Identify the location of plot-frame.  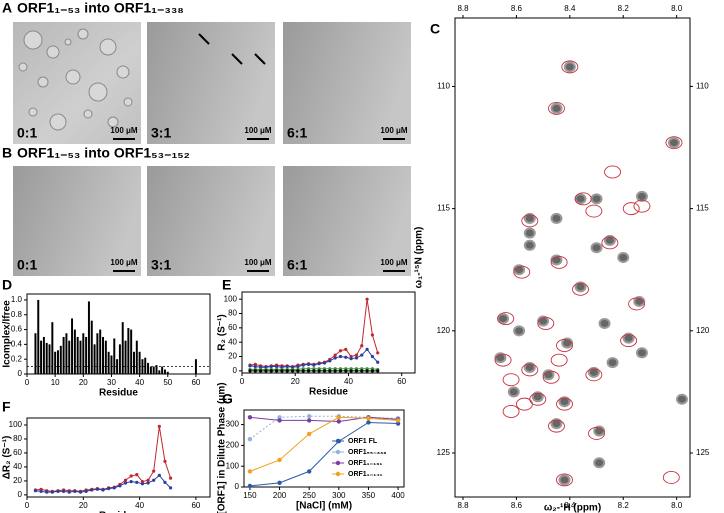
(324, 448).